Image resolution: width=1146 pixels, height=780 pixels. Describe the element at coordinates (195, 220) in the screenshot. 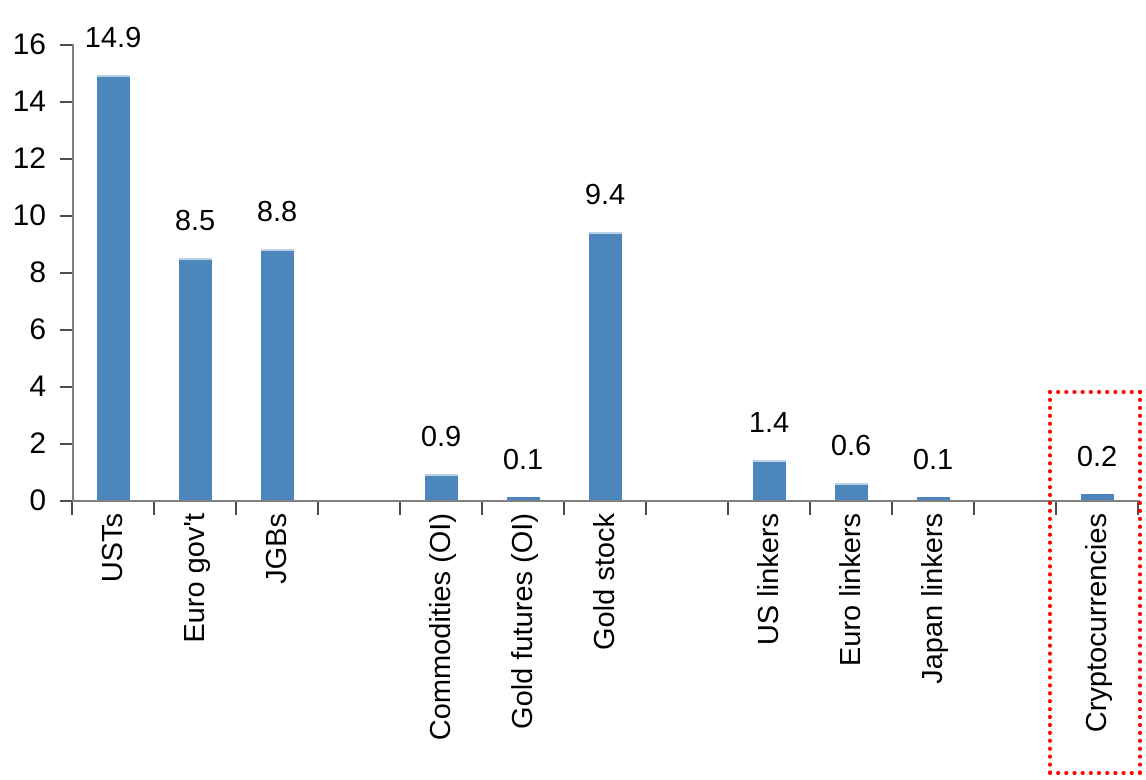

I see `bar-value-label: 8.5` at that location.